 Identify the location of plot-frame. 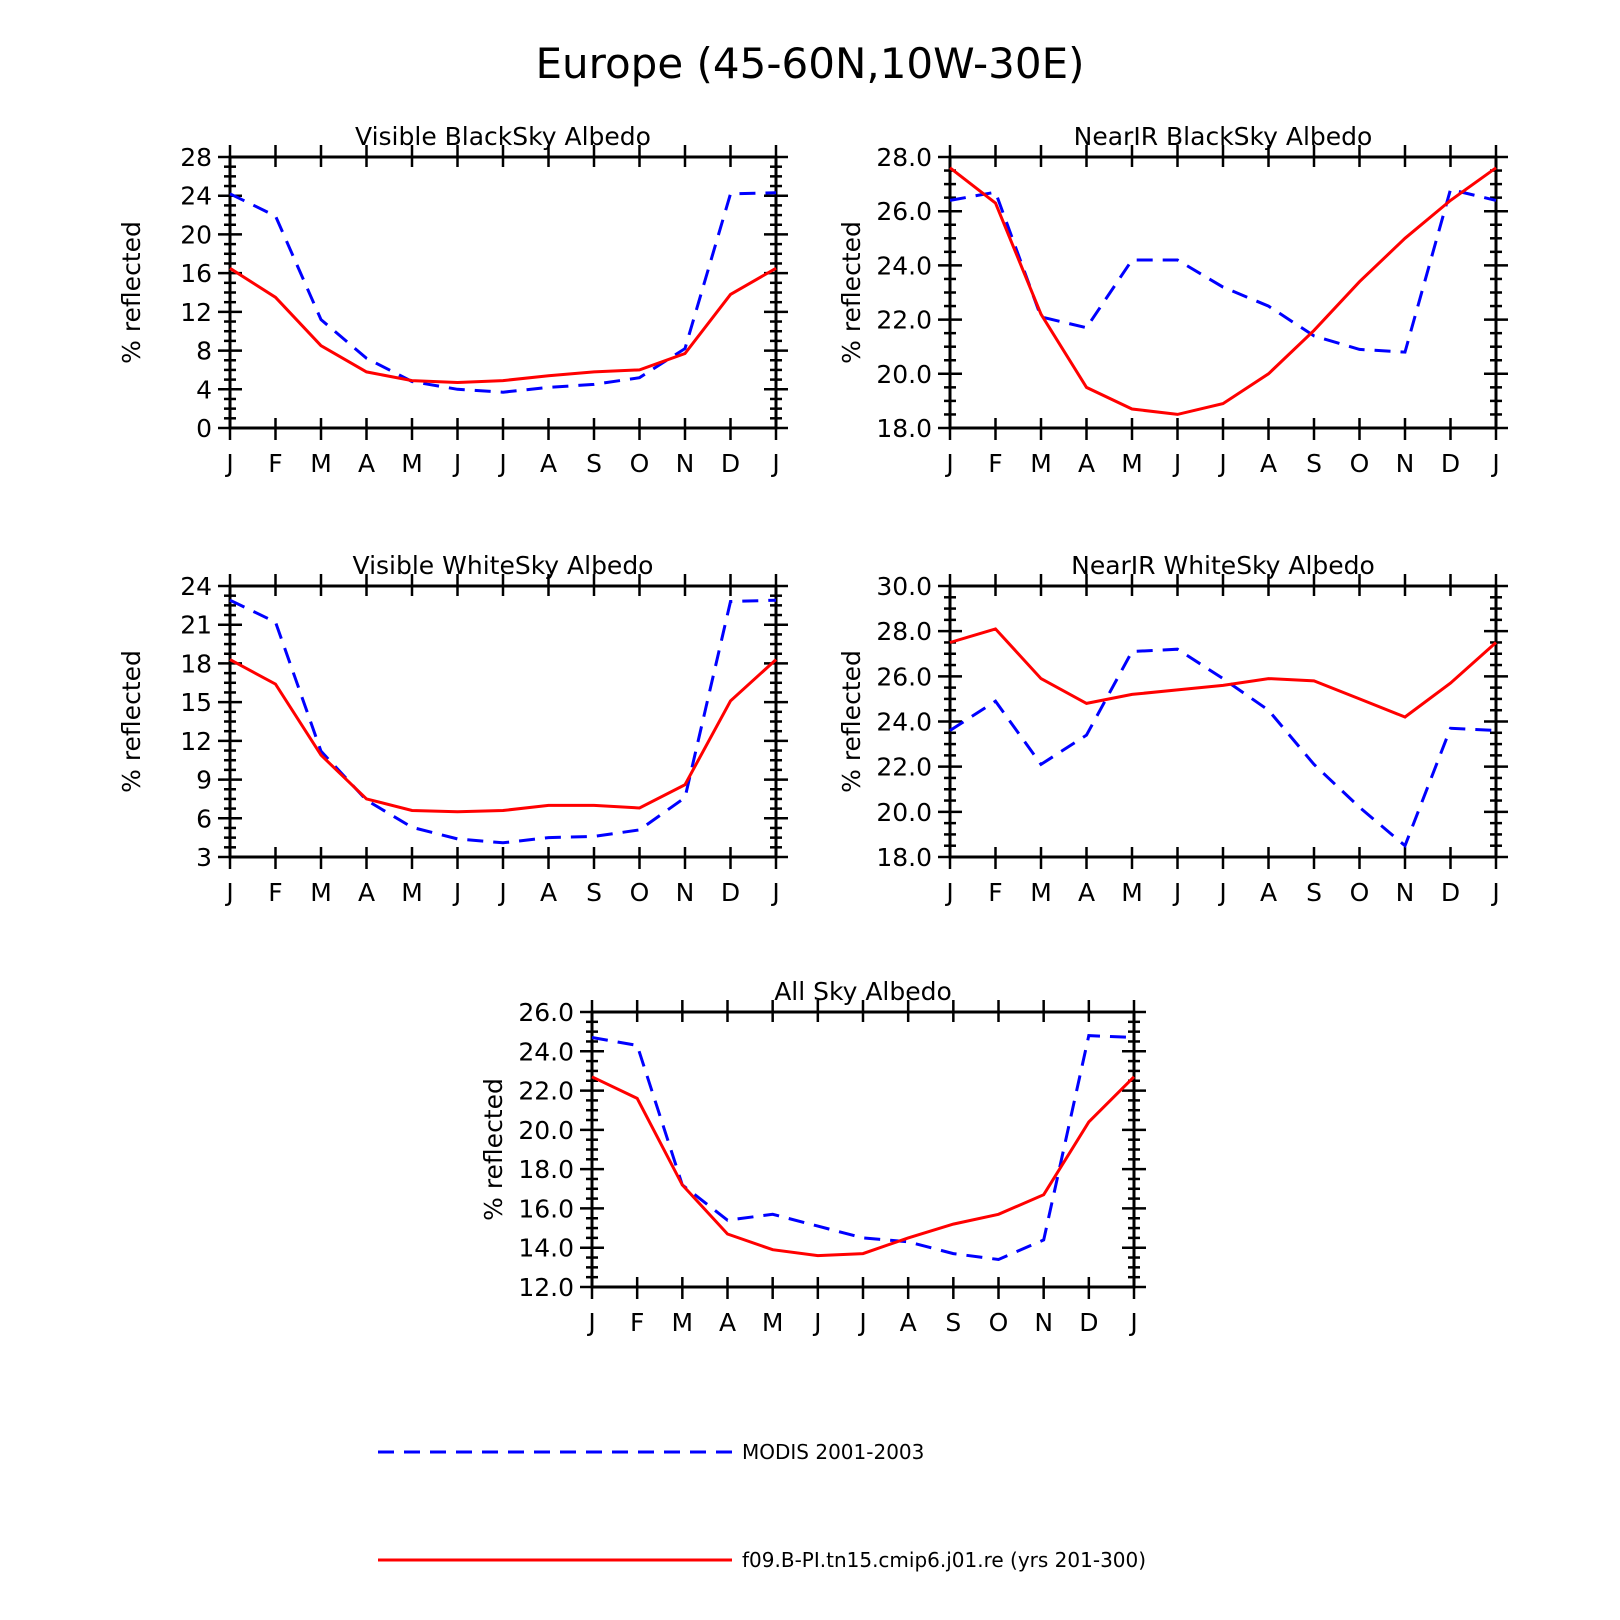
(1223, 721).